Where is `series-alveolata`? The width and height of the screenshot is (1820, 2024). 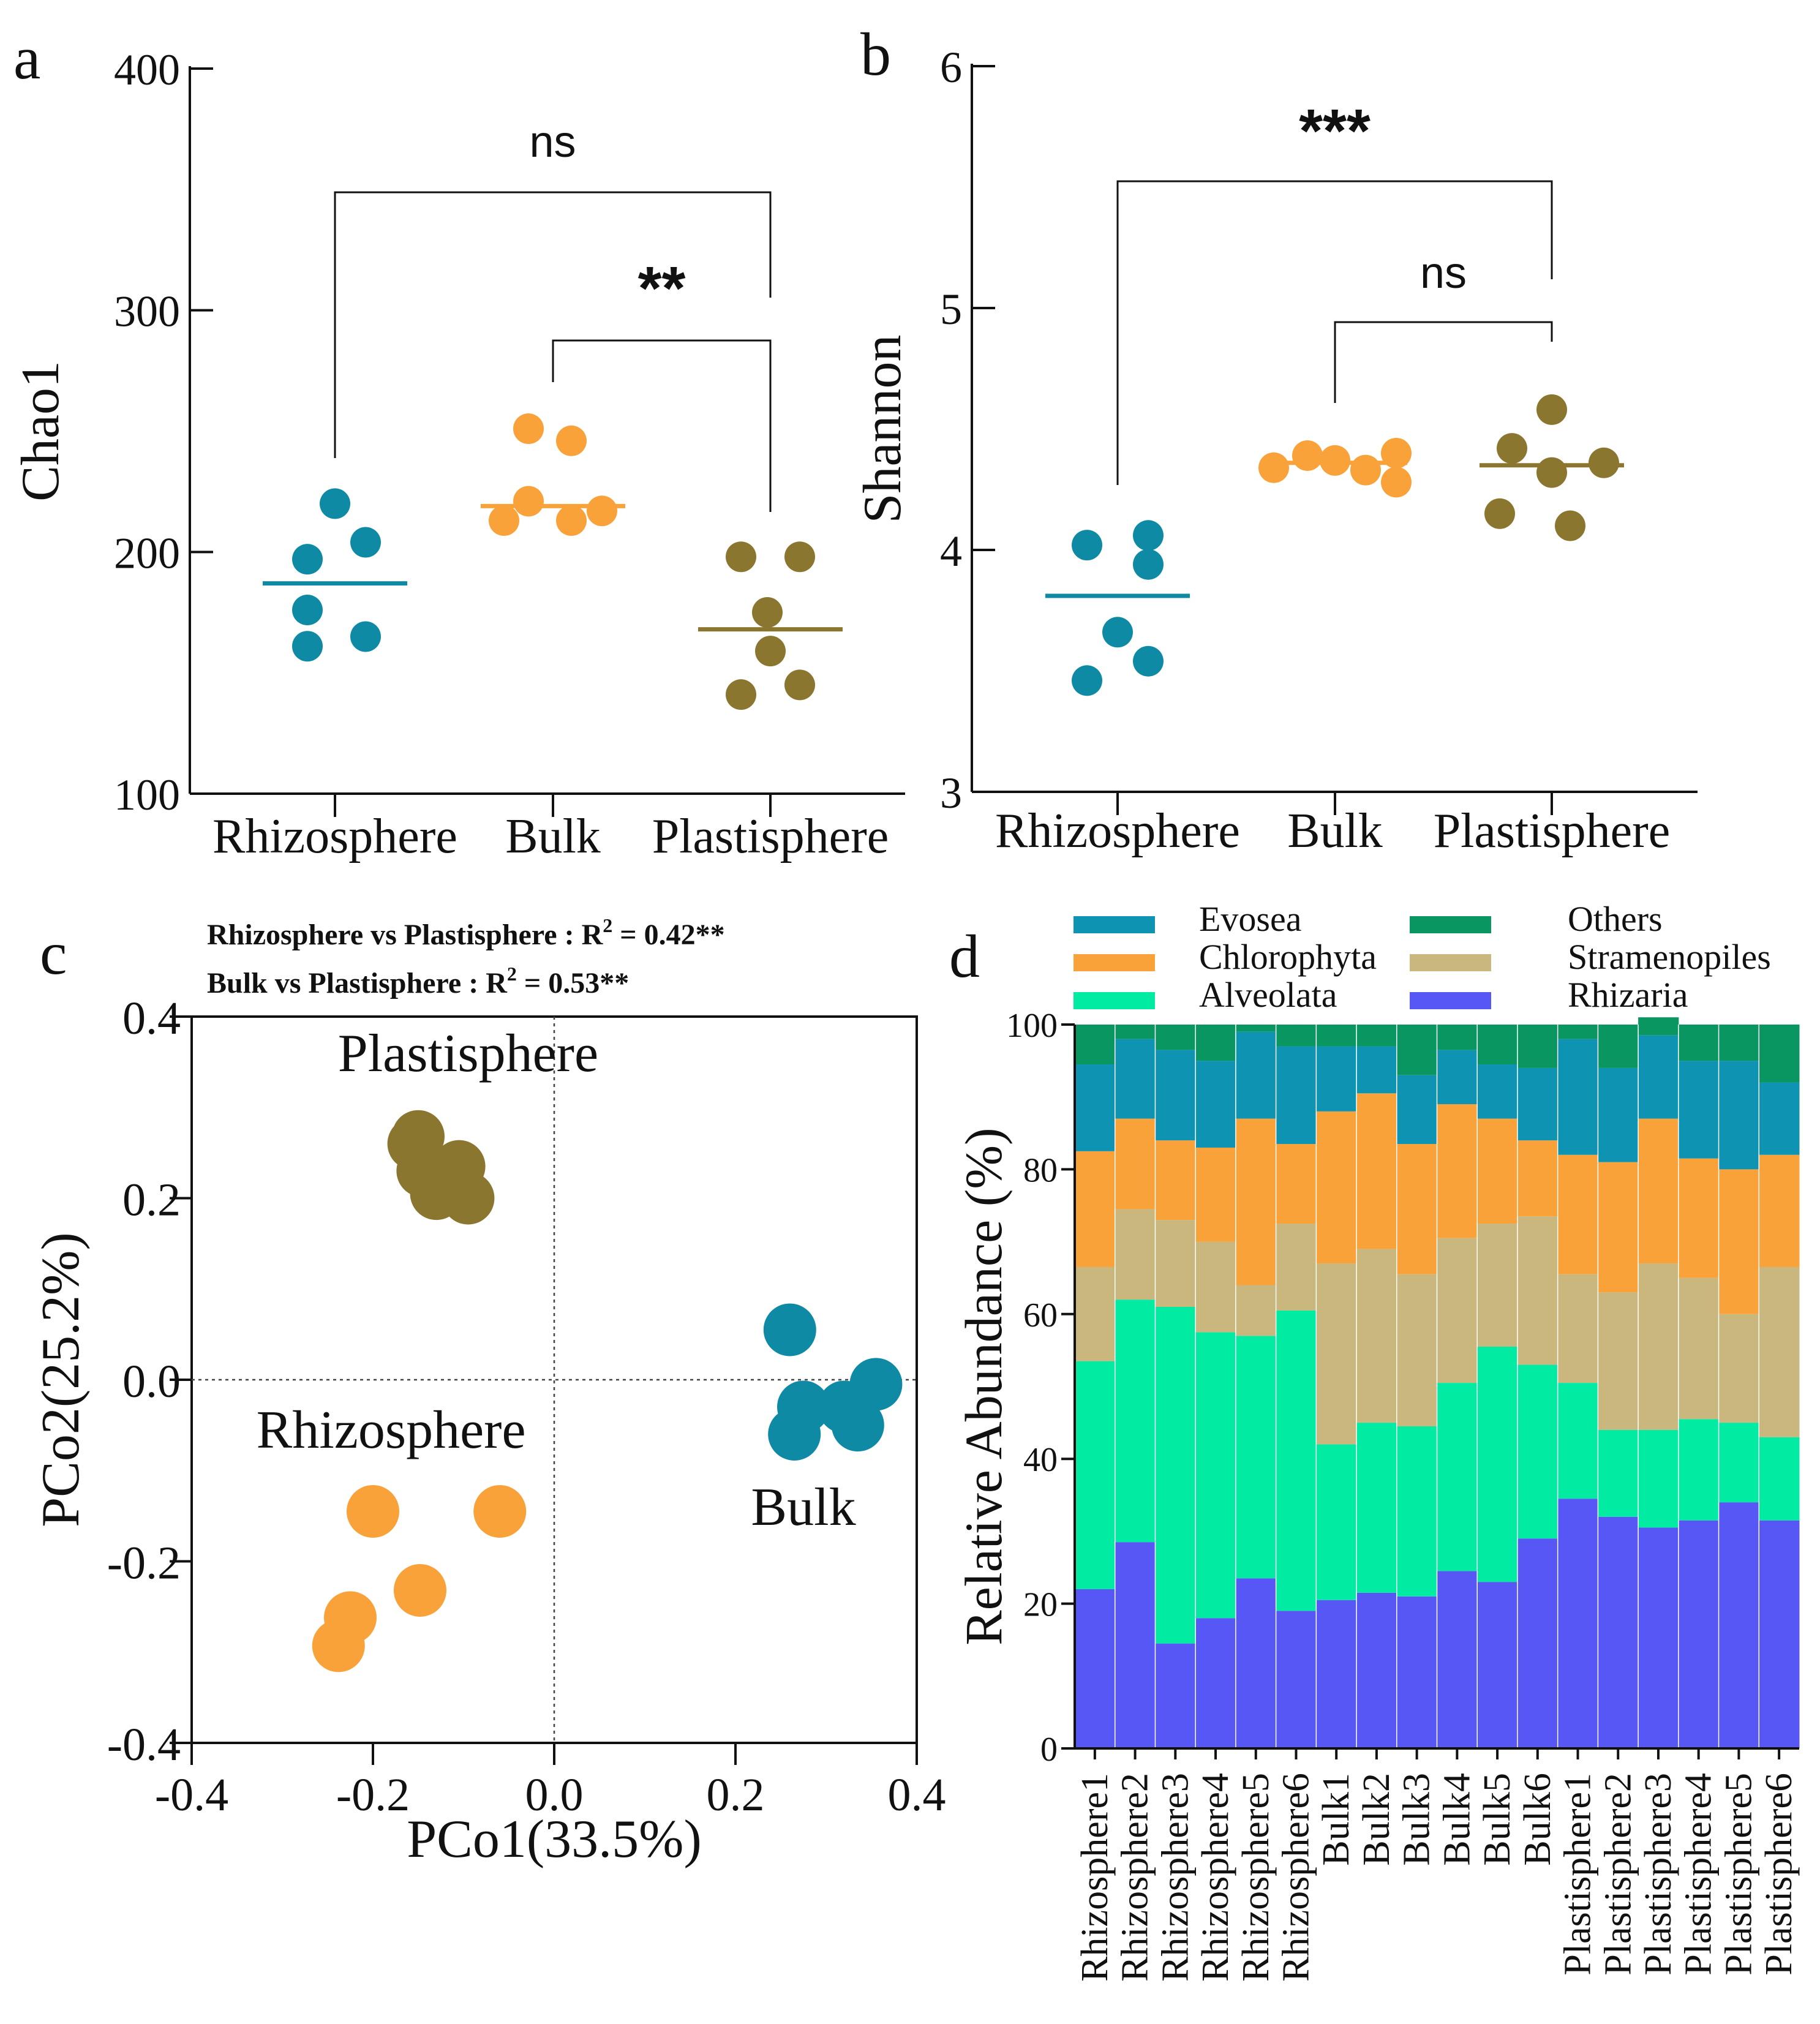 series-alveolata is located at coordinates (1437, 1472).